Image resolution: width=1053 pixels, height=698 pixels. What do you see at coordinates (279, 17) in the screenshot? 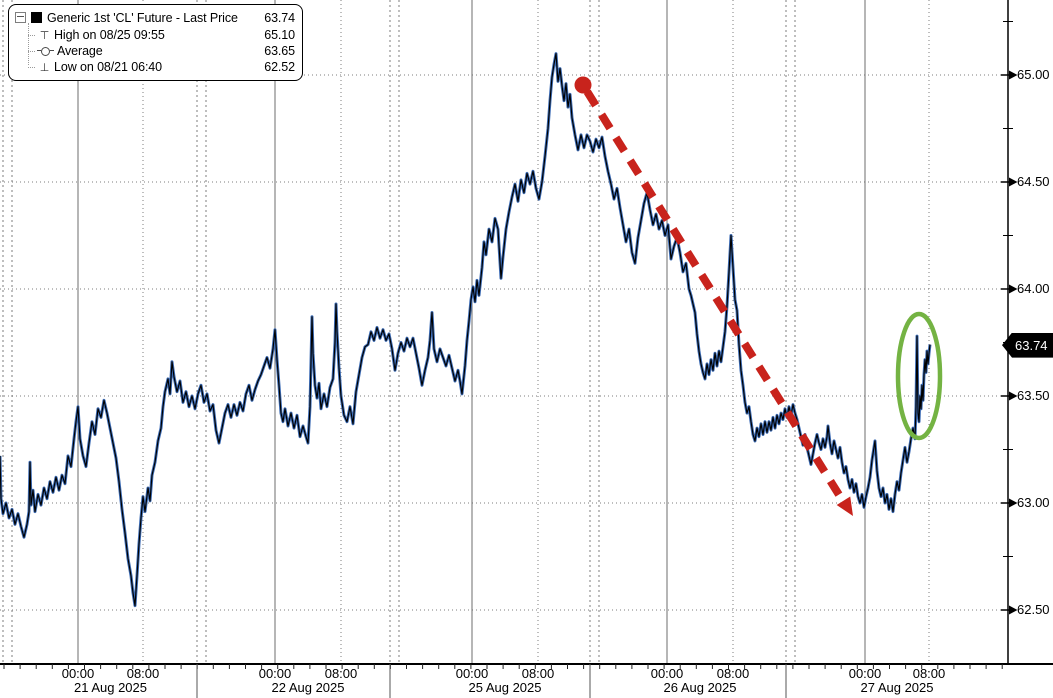
I see `legend-last-price-value: 63.74` at bounding box center [279, 17].